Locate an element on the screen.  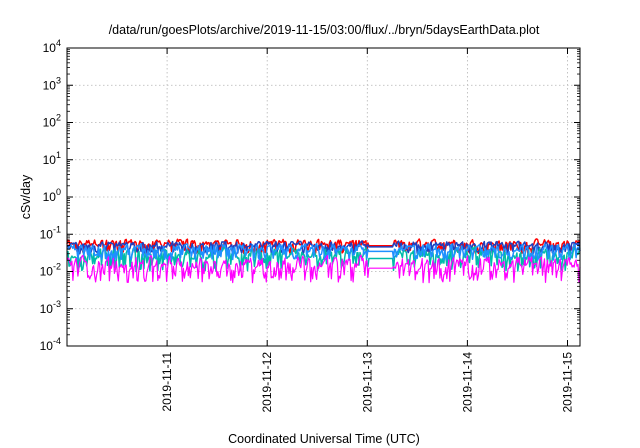
y-tick-exponent: -2 is located at coordinates (57, 267).